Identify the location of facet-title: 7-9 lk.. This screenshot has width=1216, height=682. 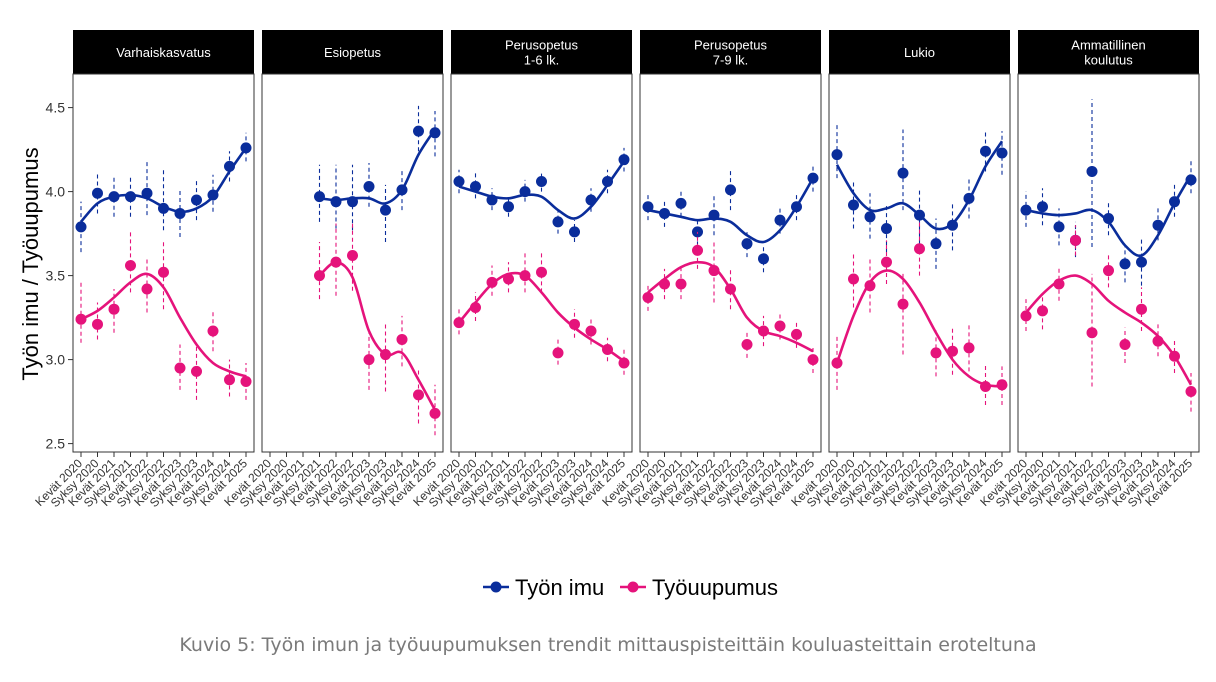
(730, 60).